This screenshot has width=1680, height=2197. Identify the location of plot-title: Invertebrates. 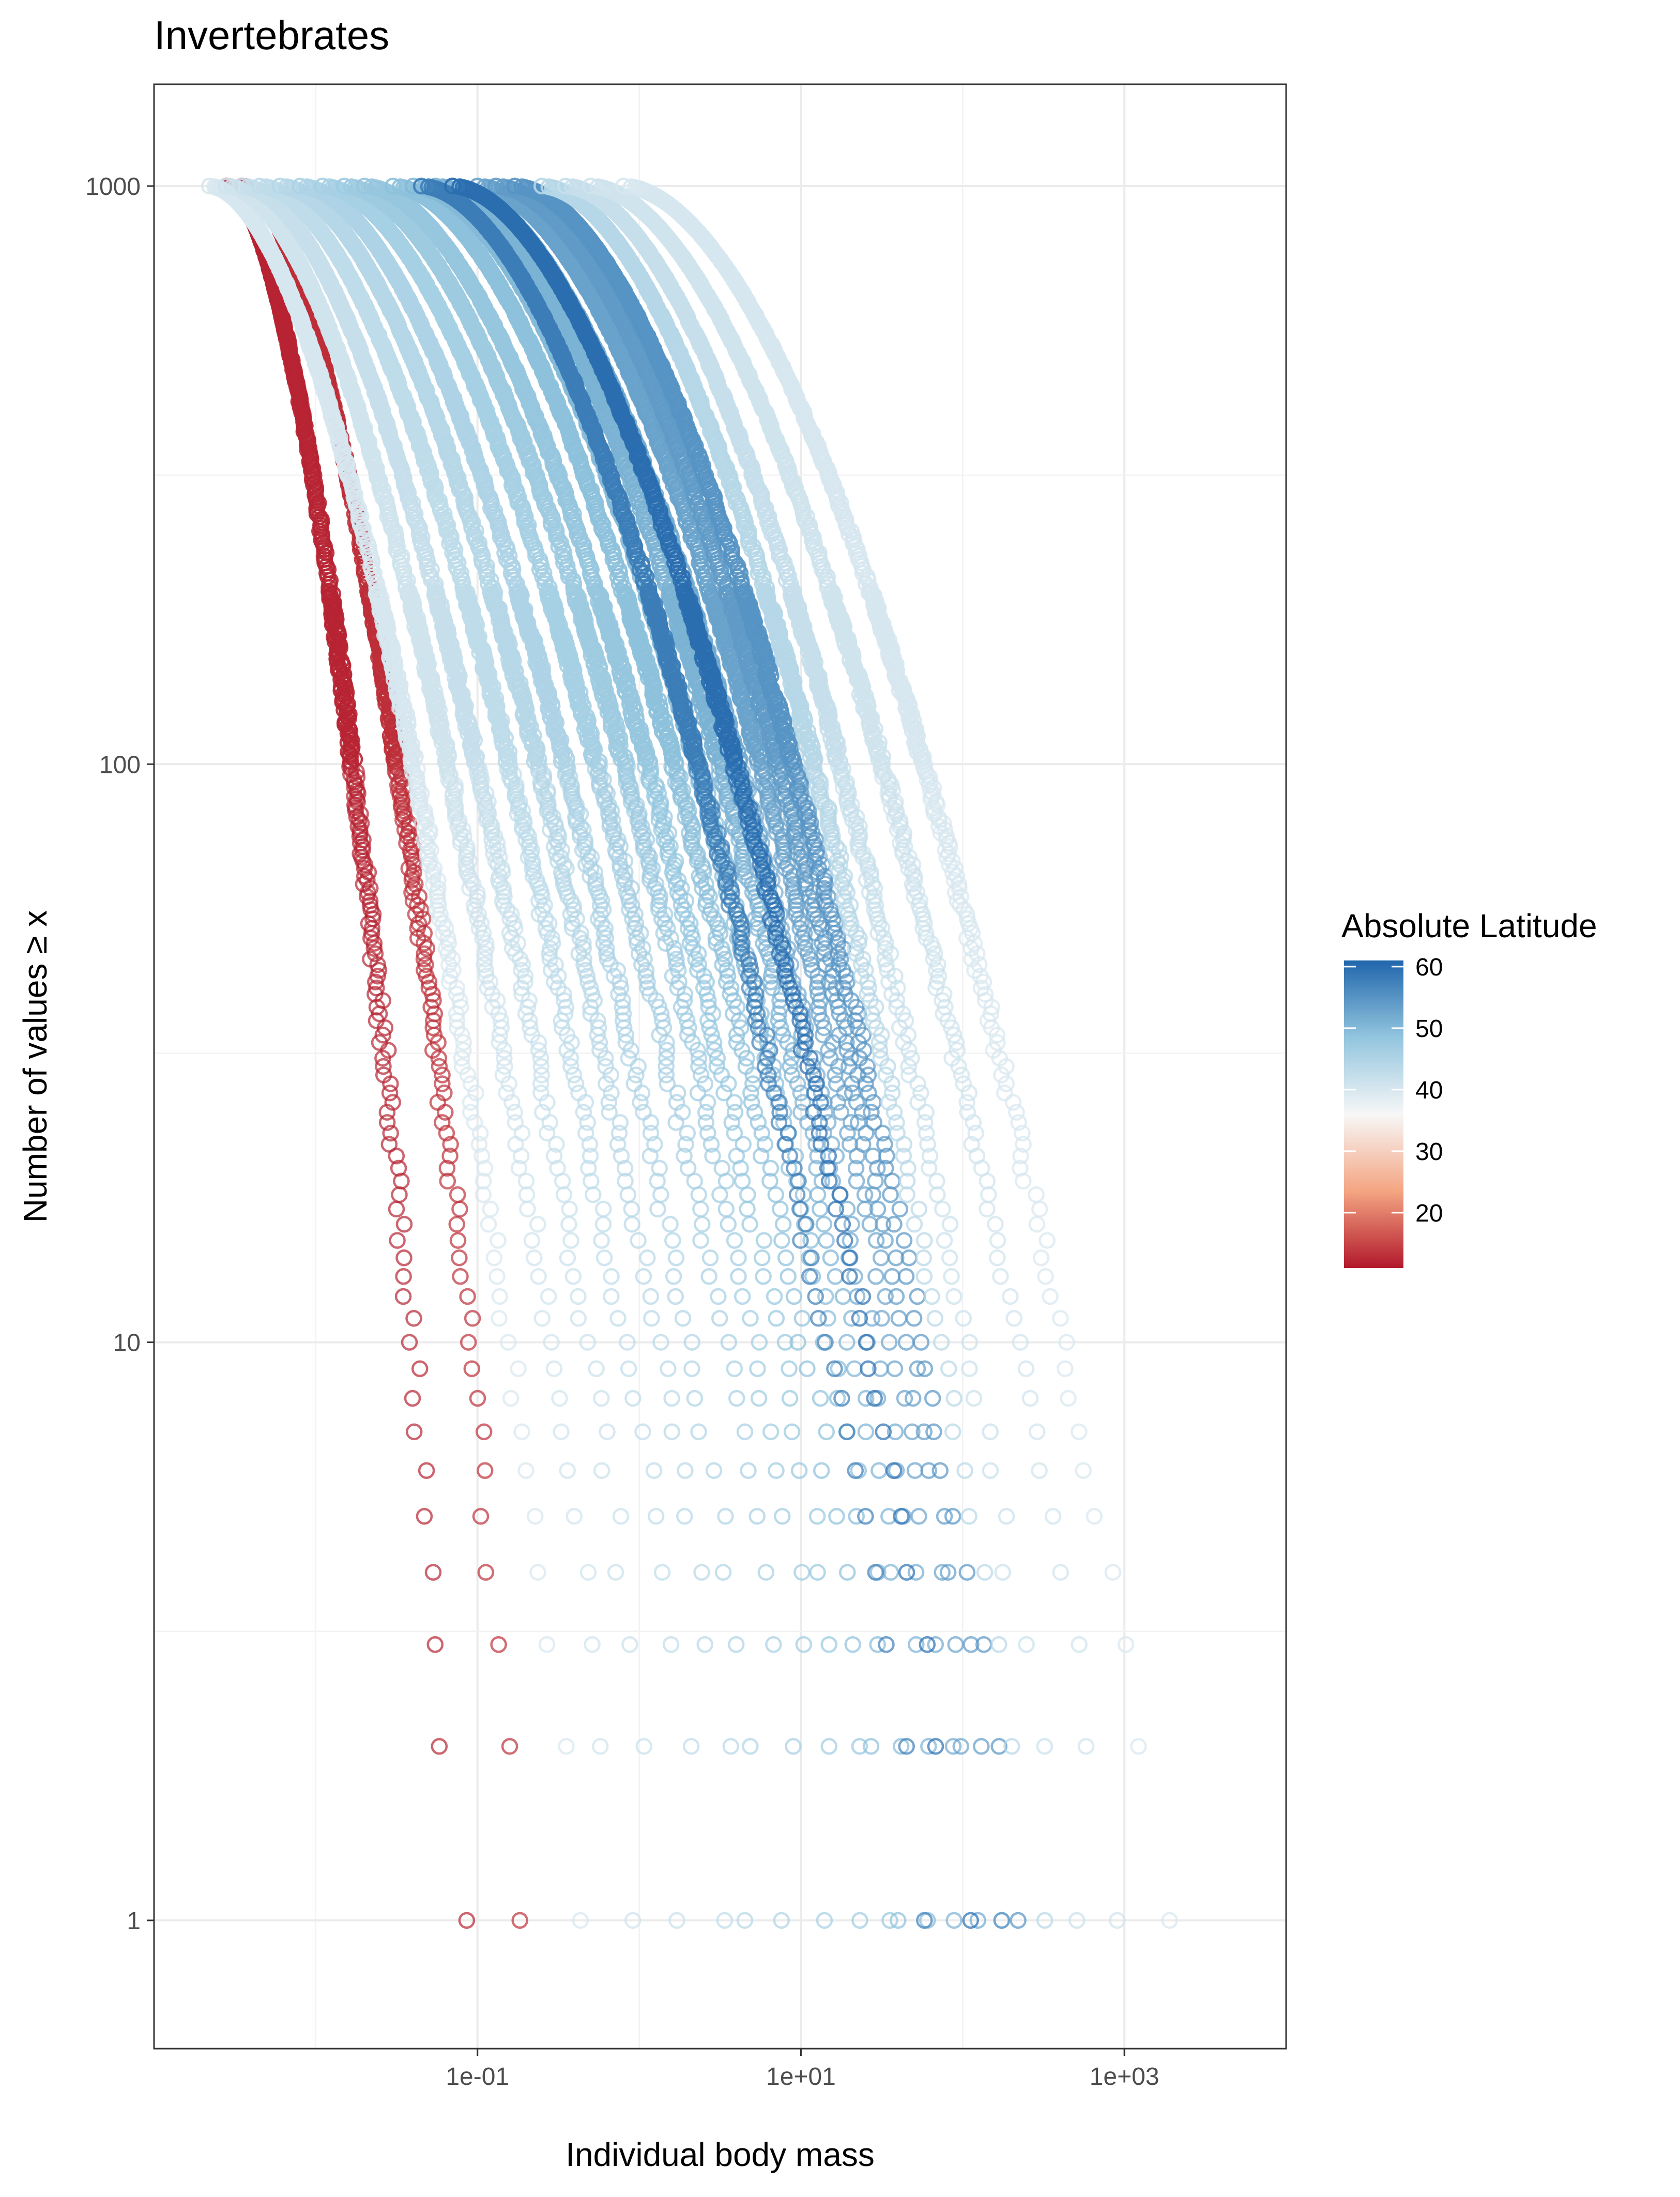
(272, 35).